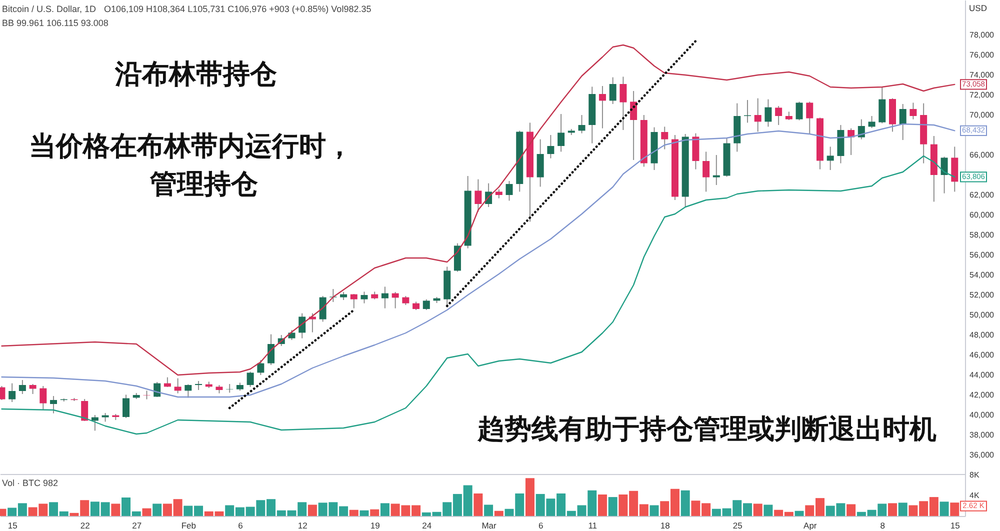  I want to click on y-tick-label: 40,000, so click(982, 415).